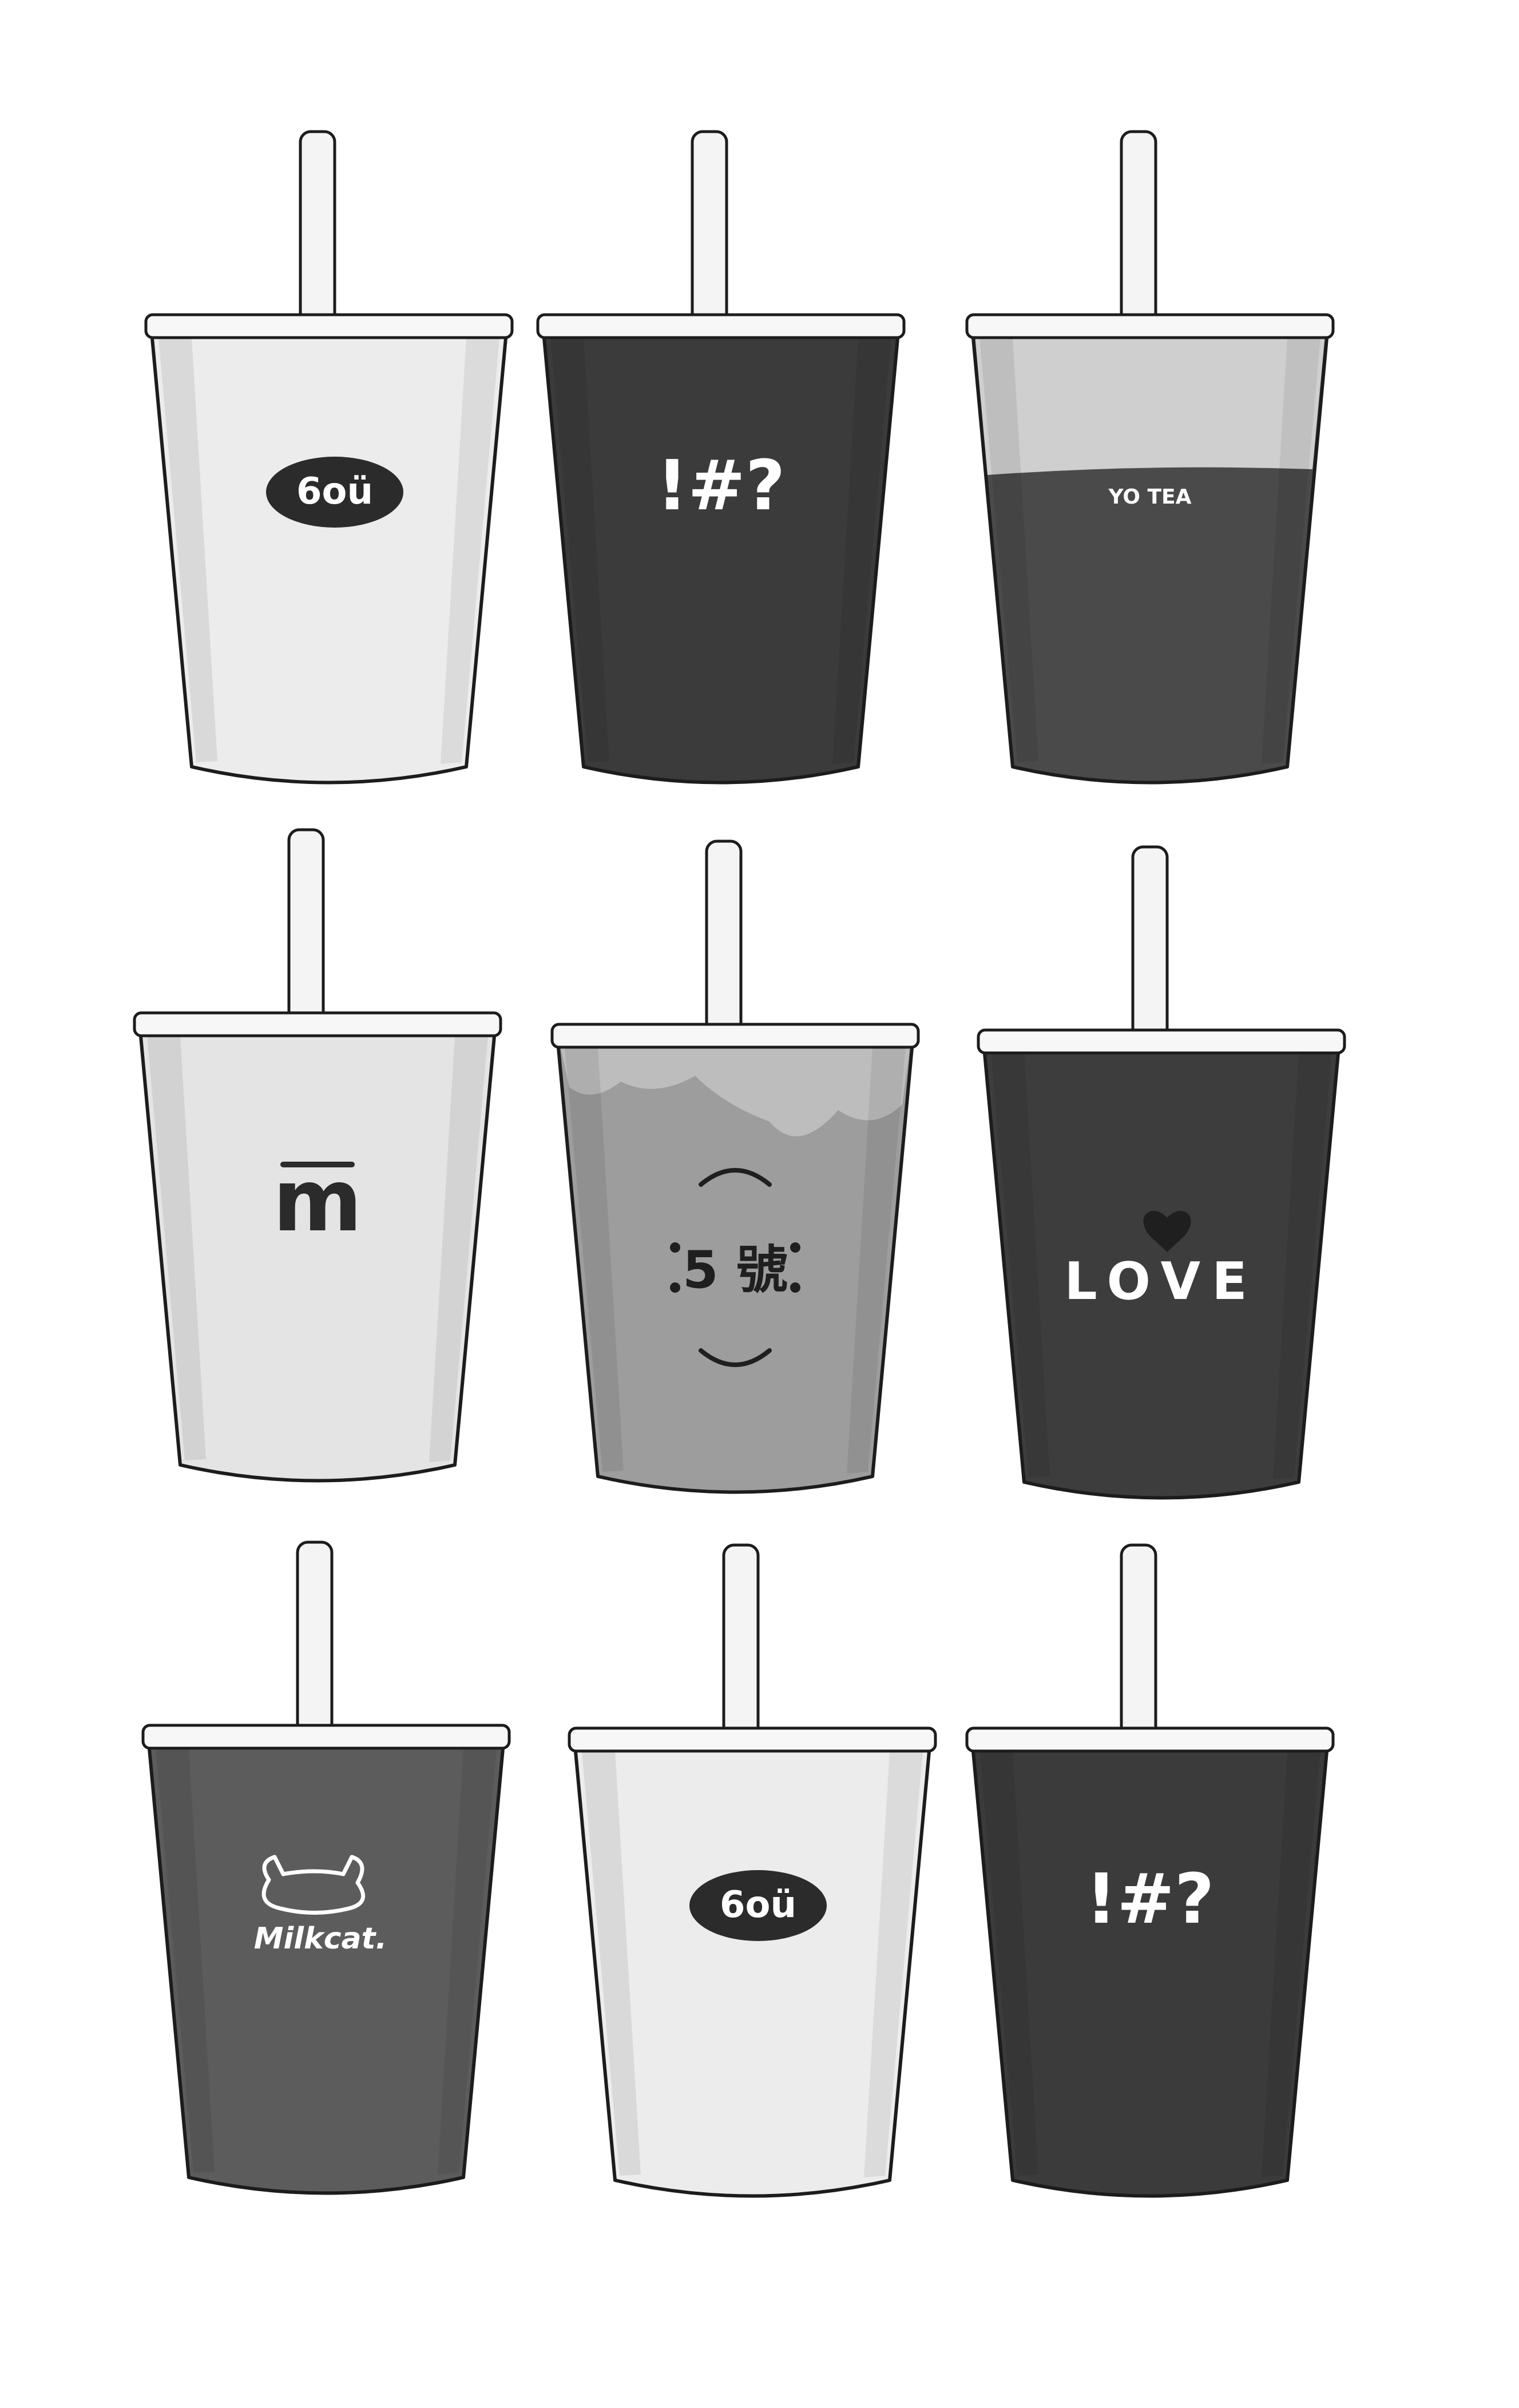  I want to click on cup-logo: LOVE, so click(1161, 1261).